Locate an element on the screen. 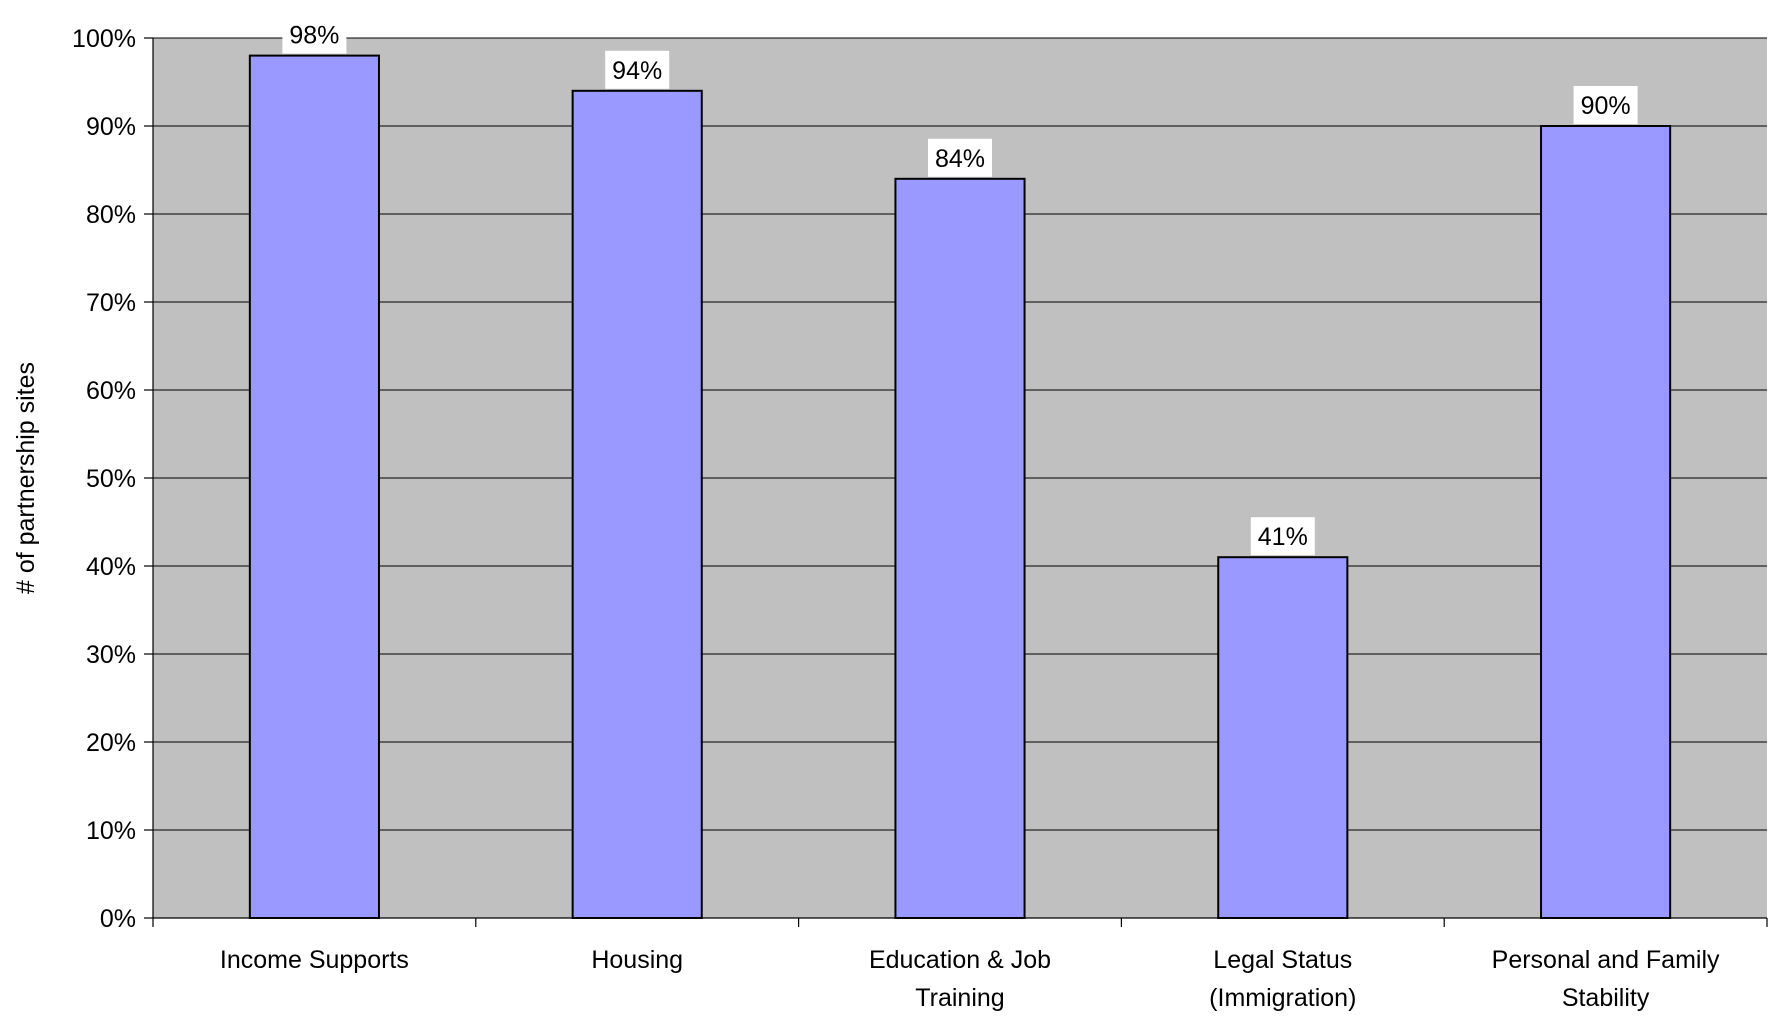 The image size is (1775, 1017). y-tick-label: 20% is located at coordinates (111, 743).